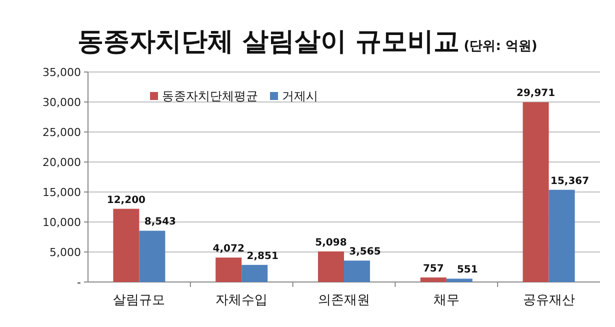  What do you see at coordinates (210, 96) in the screenshot?
I see `legend-label: 동종자치단체평균` at bounding box center [210, 96].